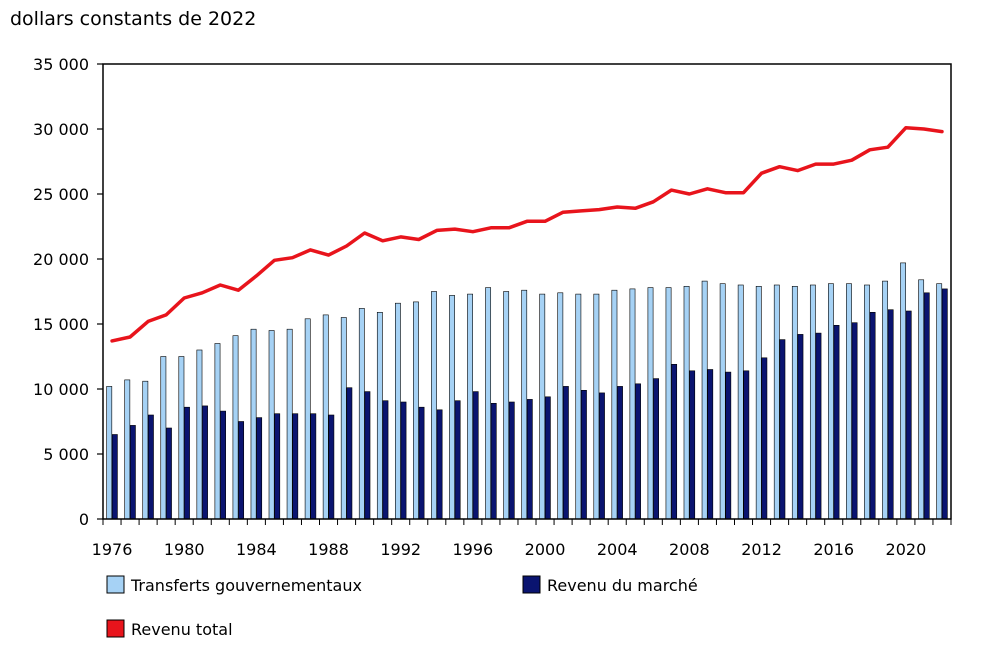 This screenshot has height=653, width=990. I want to click on y-tick-label: 20 000, so click(61, 259).